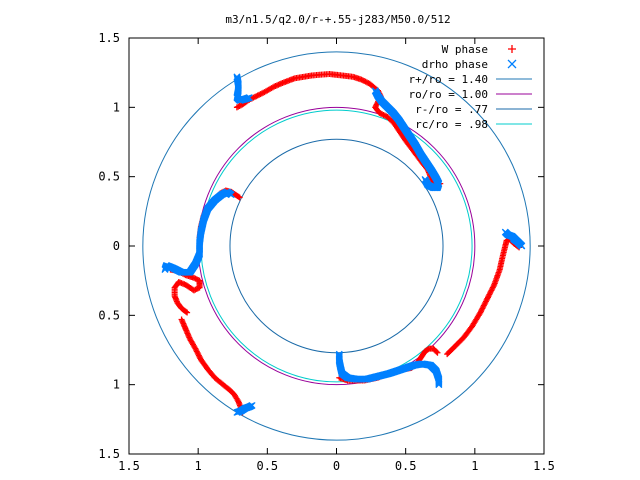 The height and width of the screenshot is (480, 640). What do you see at coordinates (474, 466) in the screenshot?
I see `x-tick-label-5: 1` at bounding box center [474, 466].